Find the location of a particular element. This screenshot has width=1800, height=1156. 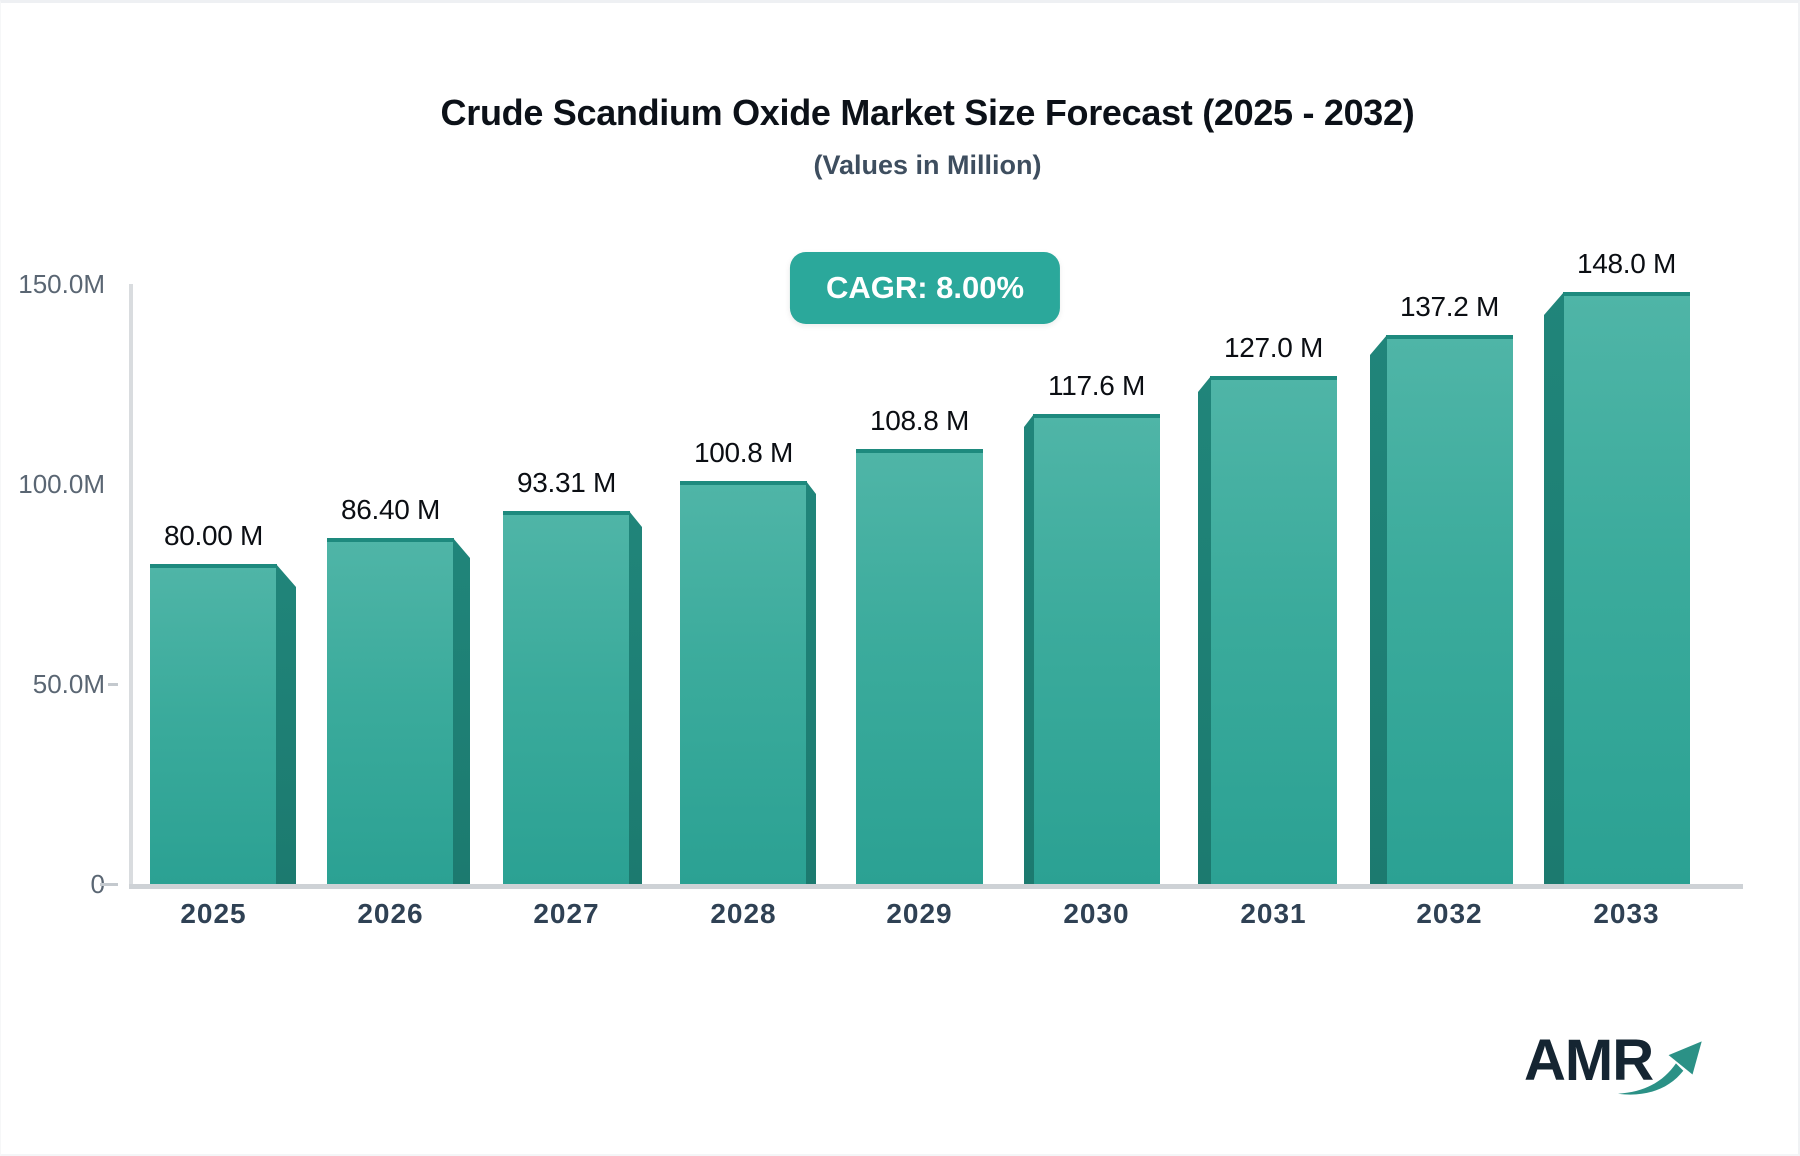

bar-2025 is located at coordinates (213, 724).